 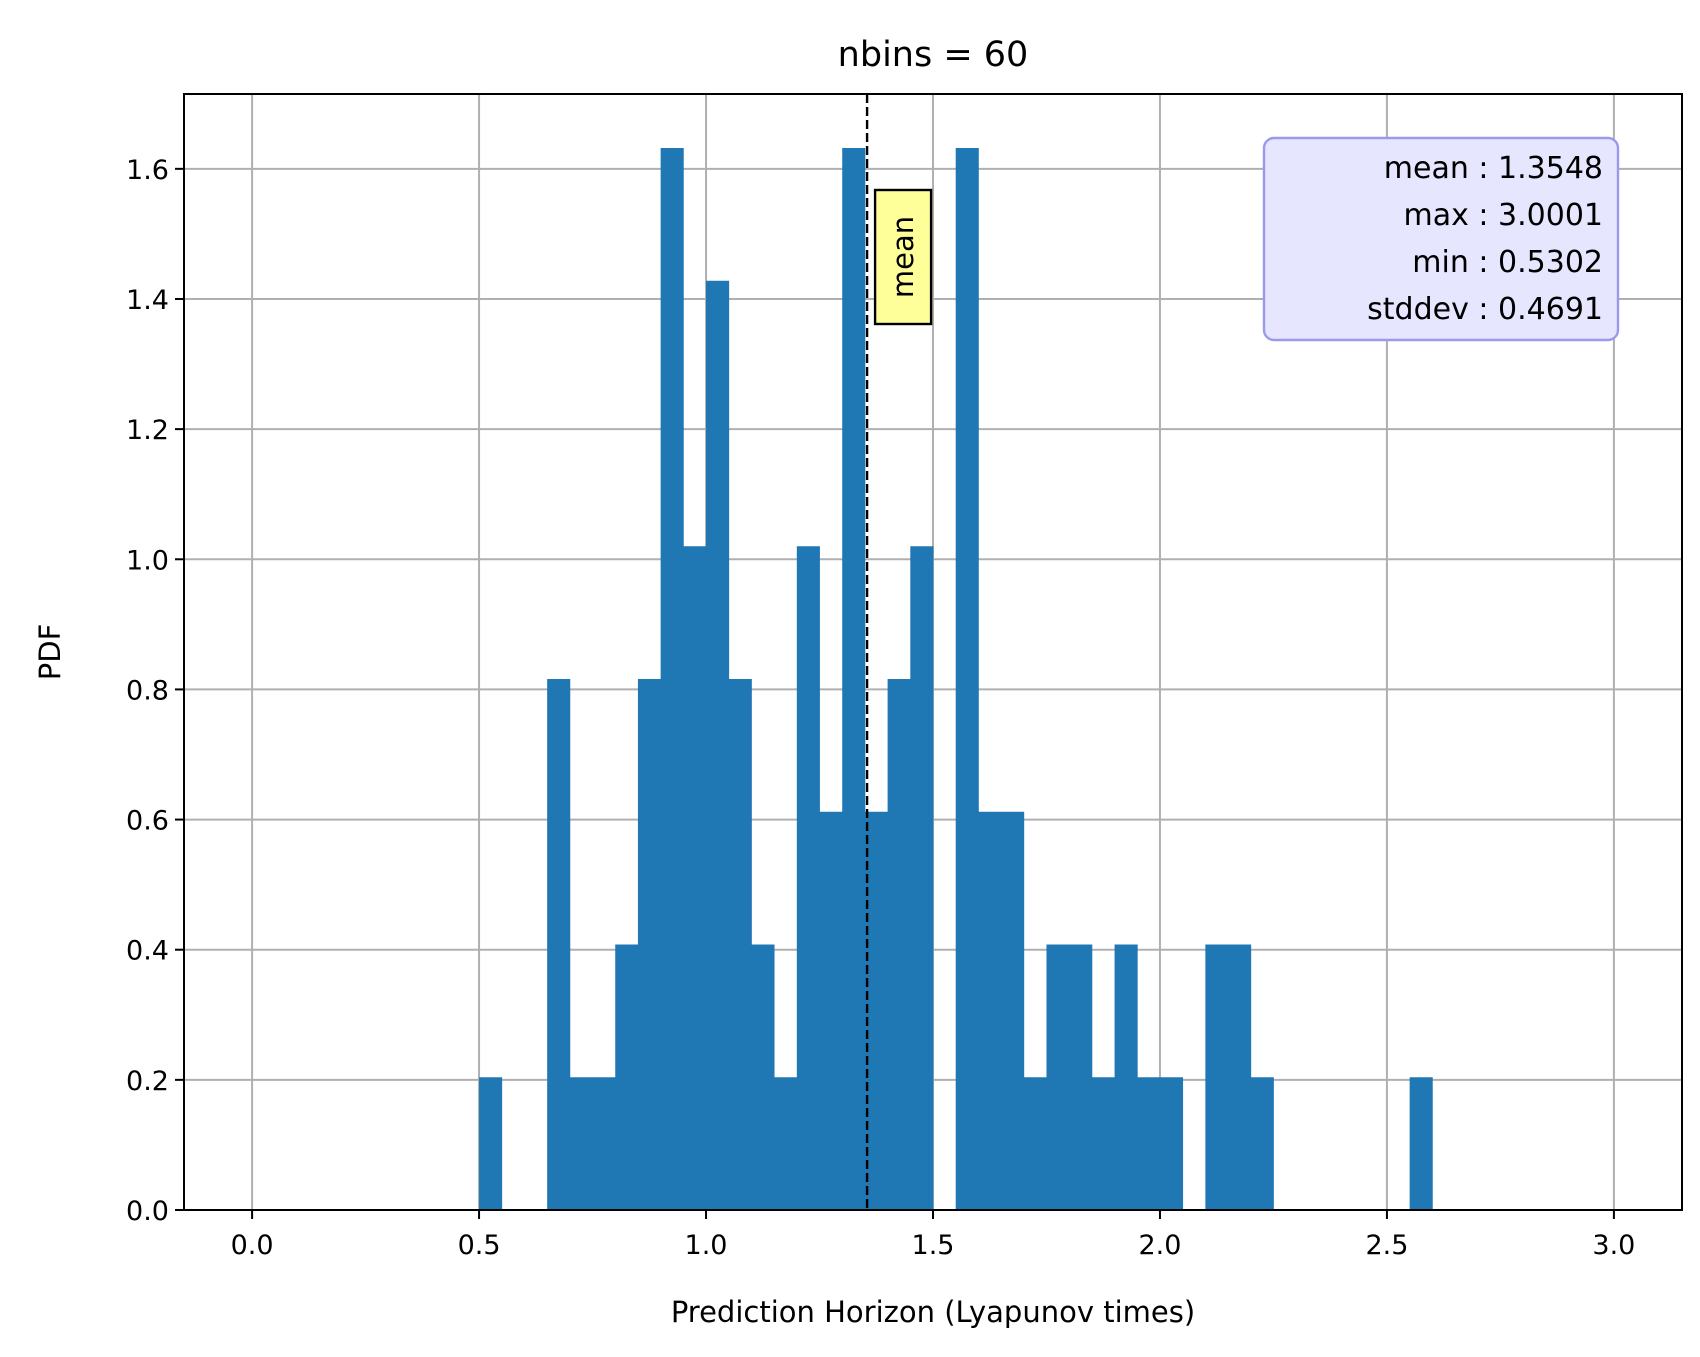 What do you see at coordinates (147, 1081) in the screenshot?
I see `y-tick-label: 0.2` at bounding box center [147, 1081].